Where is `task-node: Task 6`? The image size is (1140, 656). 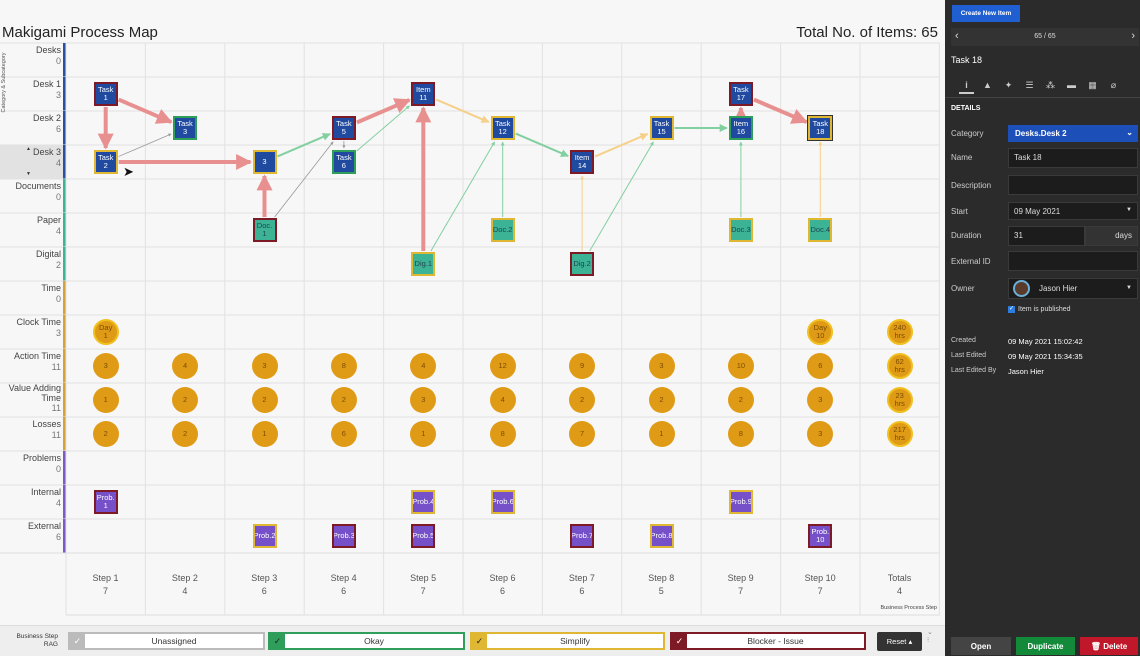 task-node: Task 6 is located at coordinates (343, 162).